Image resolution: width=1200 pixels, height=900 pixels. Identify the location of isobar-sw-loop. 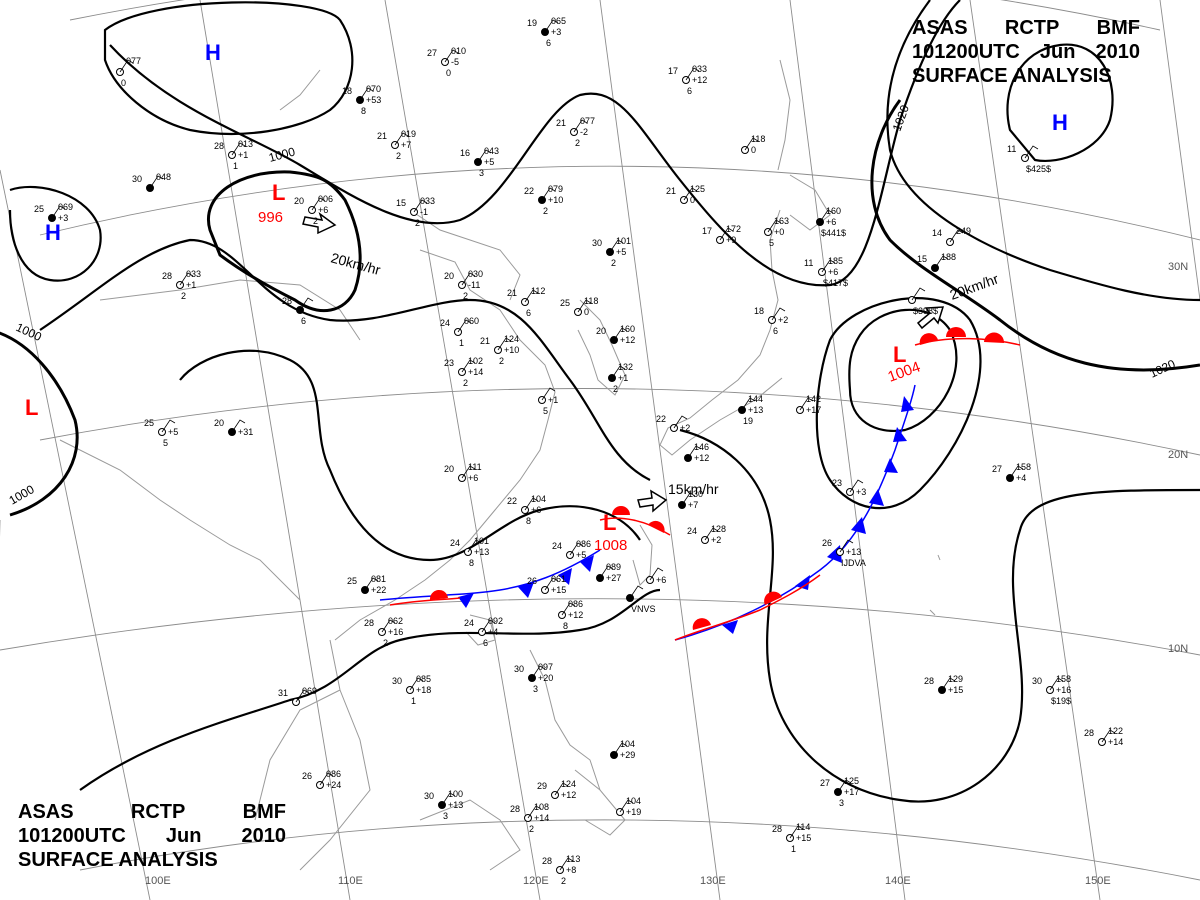
(410, 455).